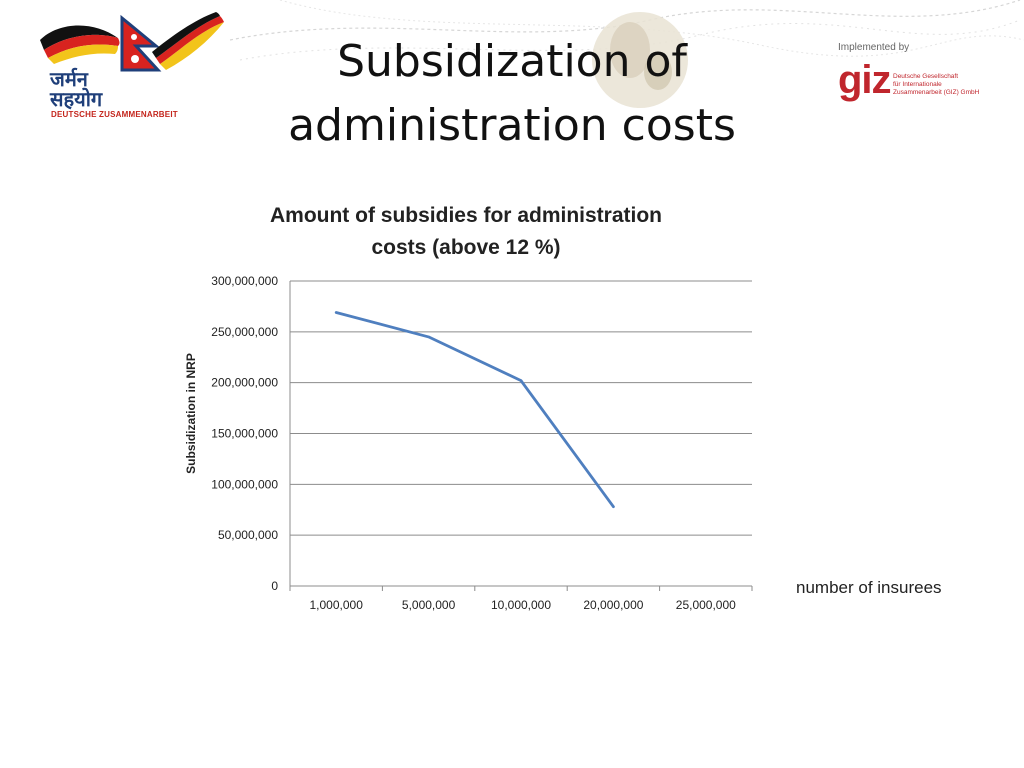 This screenshot has width=1024, height=768. I want to click on y-axis-label: Subsidization in NRP, so click(191, 413).